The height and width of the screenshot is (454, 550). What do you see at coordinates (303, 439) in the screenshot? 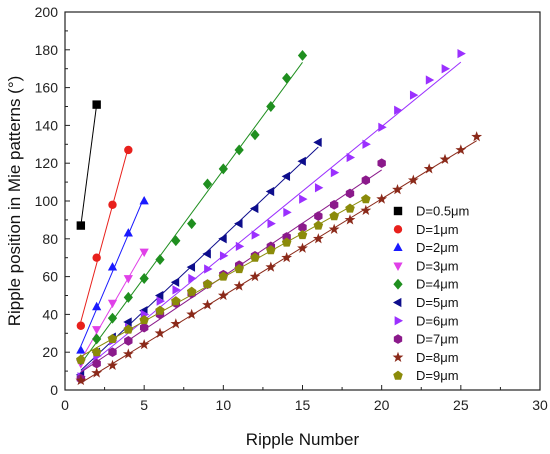
I see `x-axis-title: Ripple Number` at bounding box center [303, 439].